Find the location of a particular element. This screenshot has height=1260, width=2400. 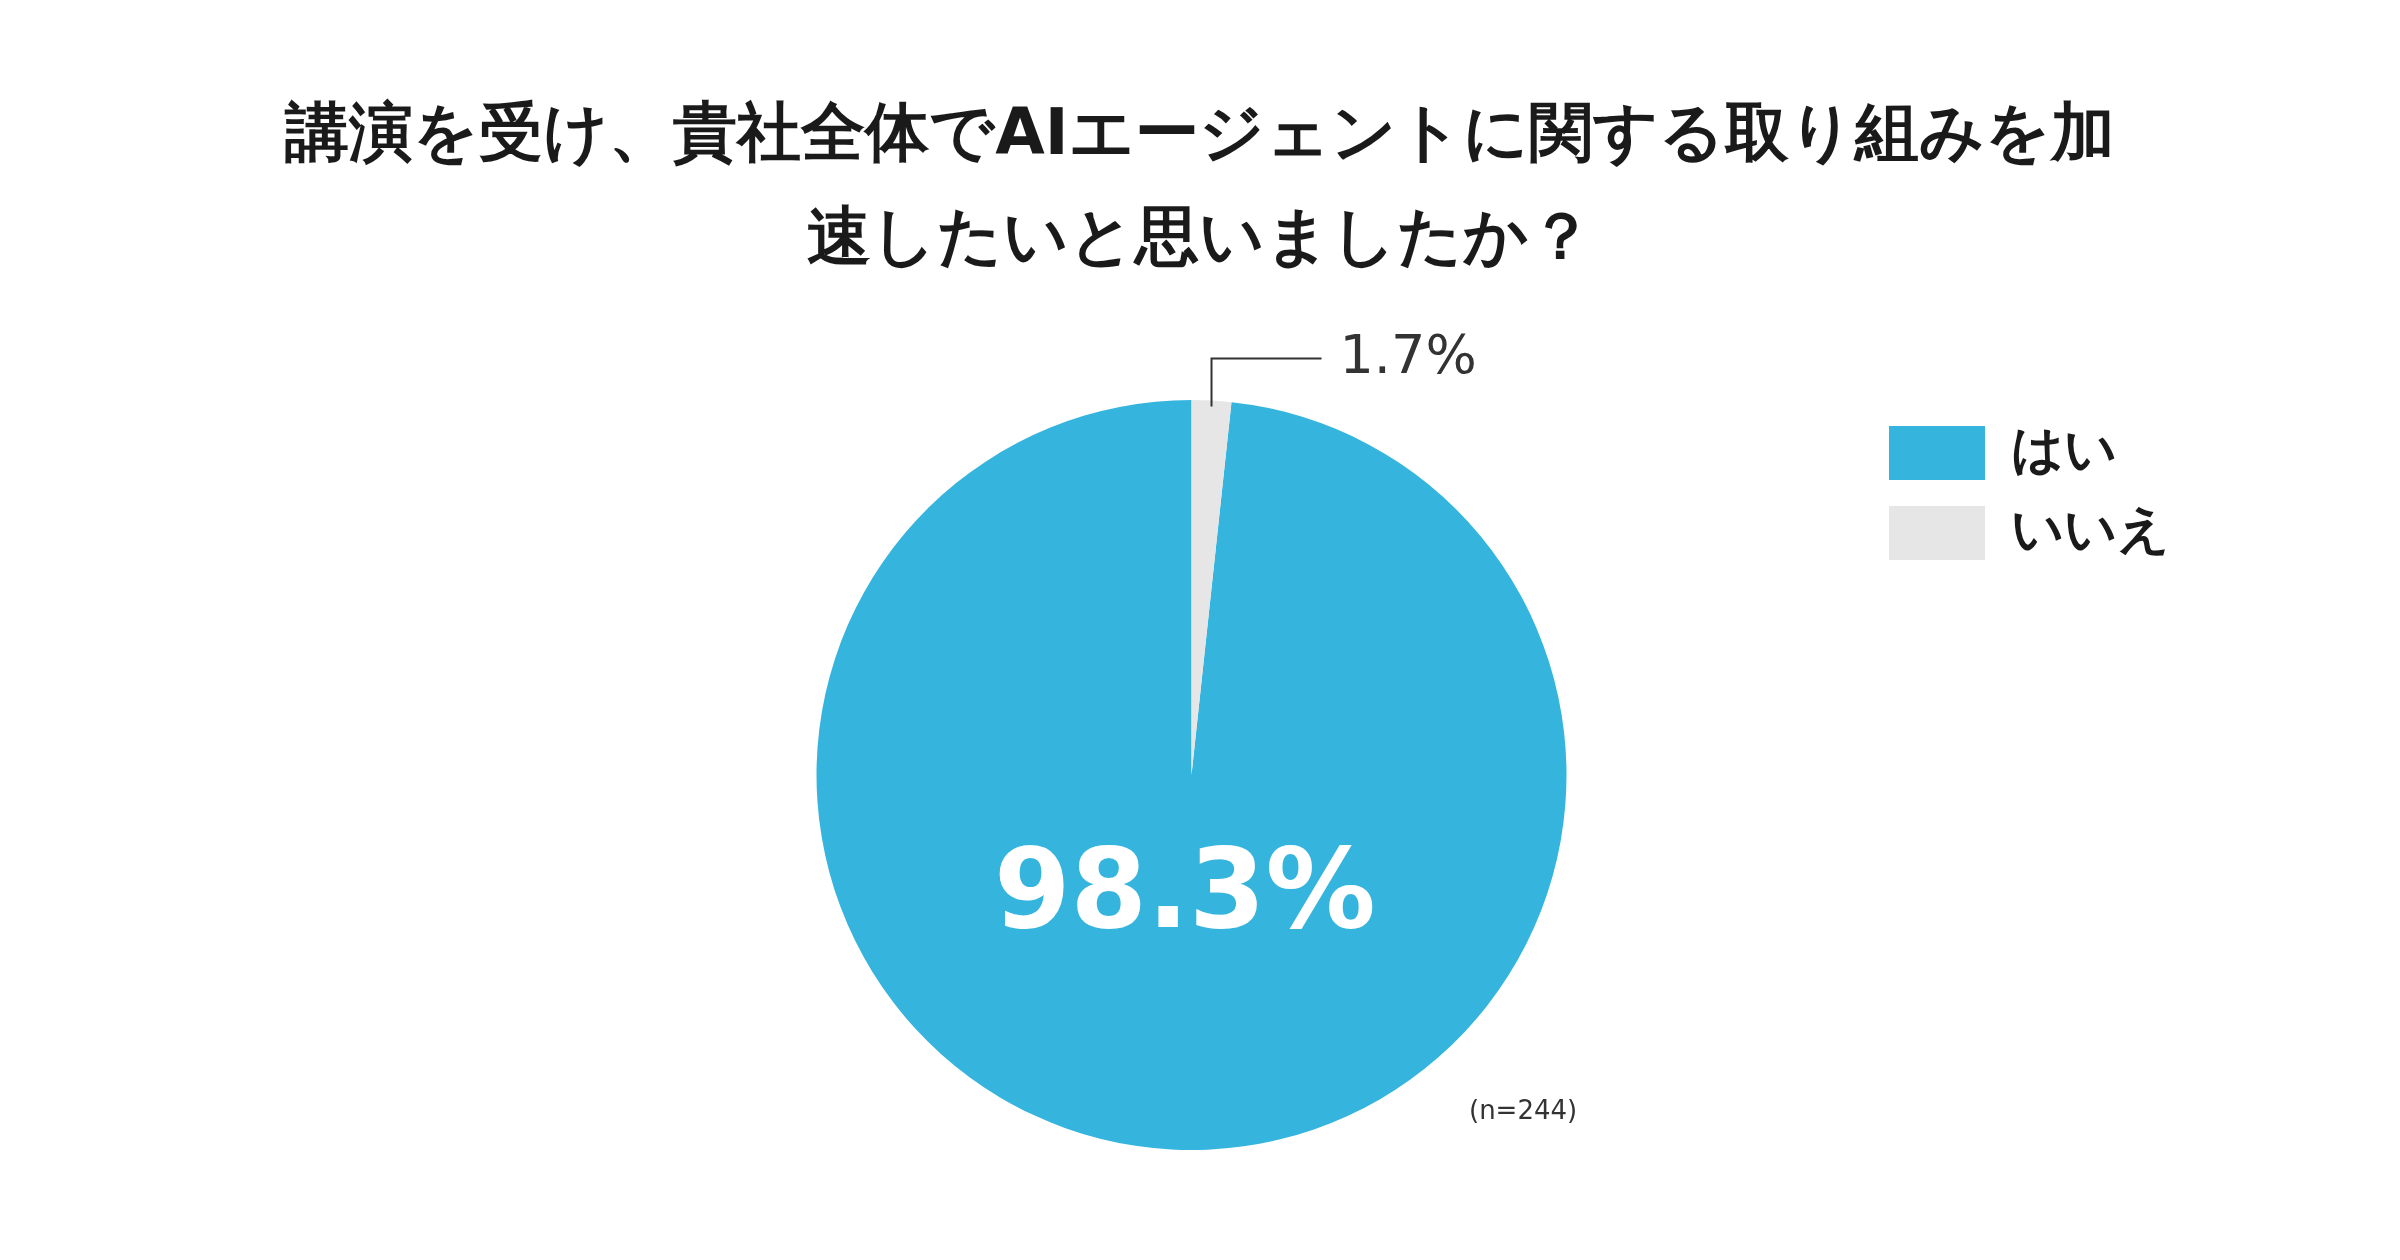

chart-title: 講演を受け、貴社全体でAIエージェントに関する取り組みを加速したいと思いましたか？ is located at coordinates (1199, 184).